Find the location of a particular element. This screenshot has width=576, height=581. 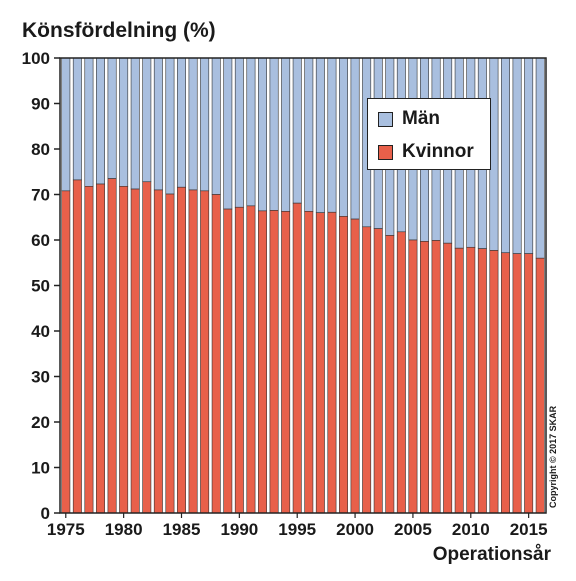

bar-kvinnor-1986 is located at coordinates (193, 351).